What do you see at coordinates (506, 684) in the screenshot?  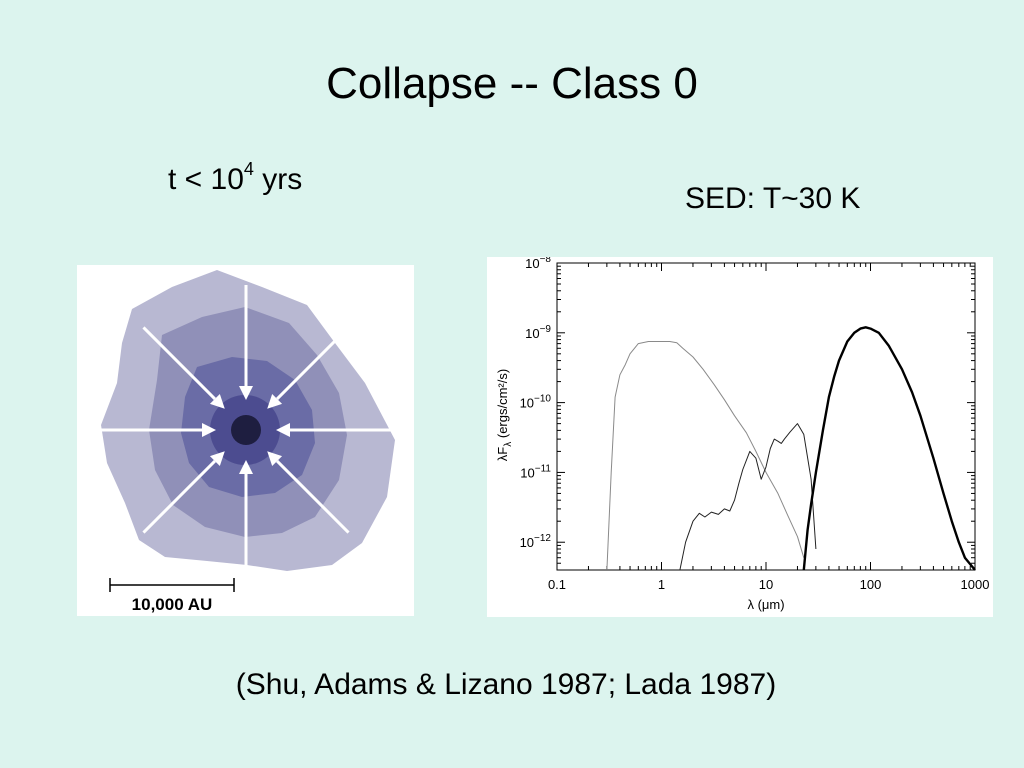 I see `citation: (Shu, Adams & Lizano 1987; Lada 1987)` at bounding box center [506, 684].